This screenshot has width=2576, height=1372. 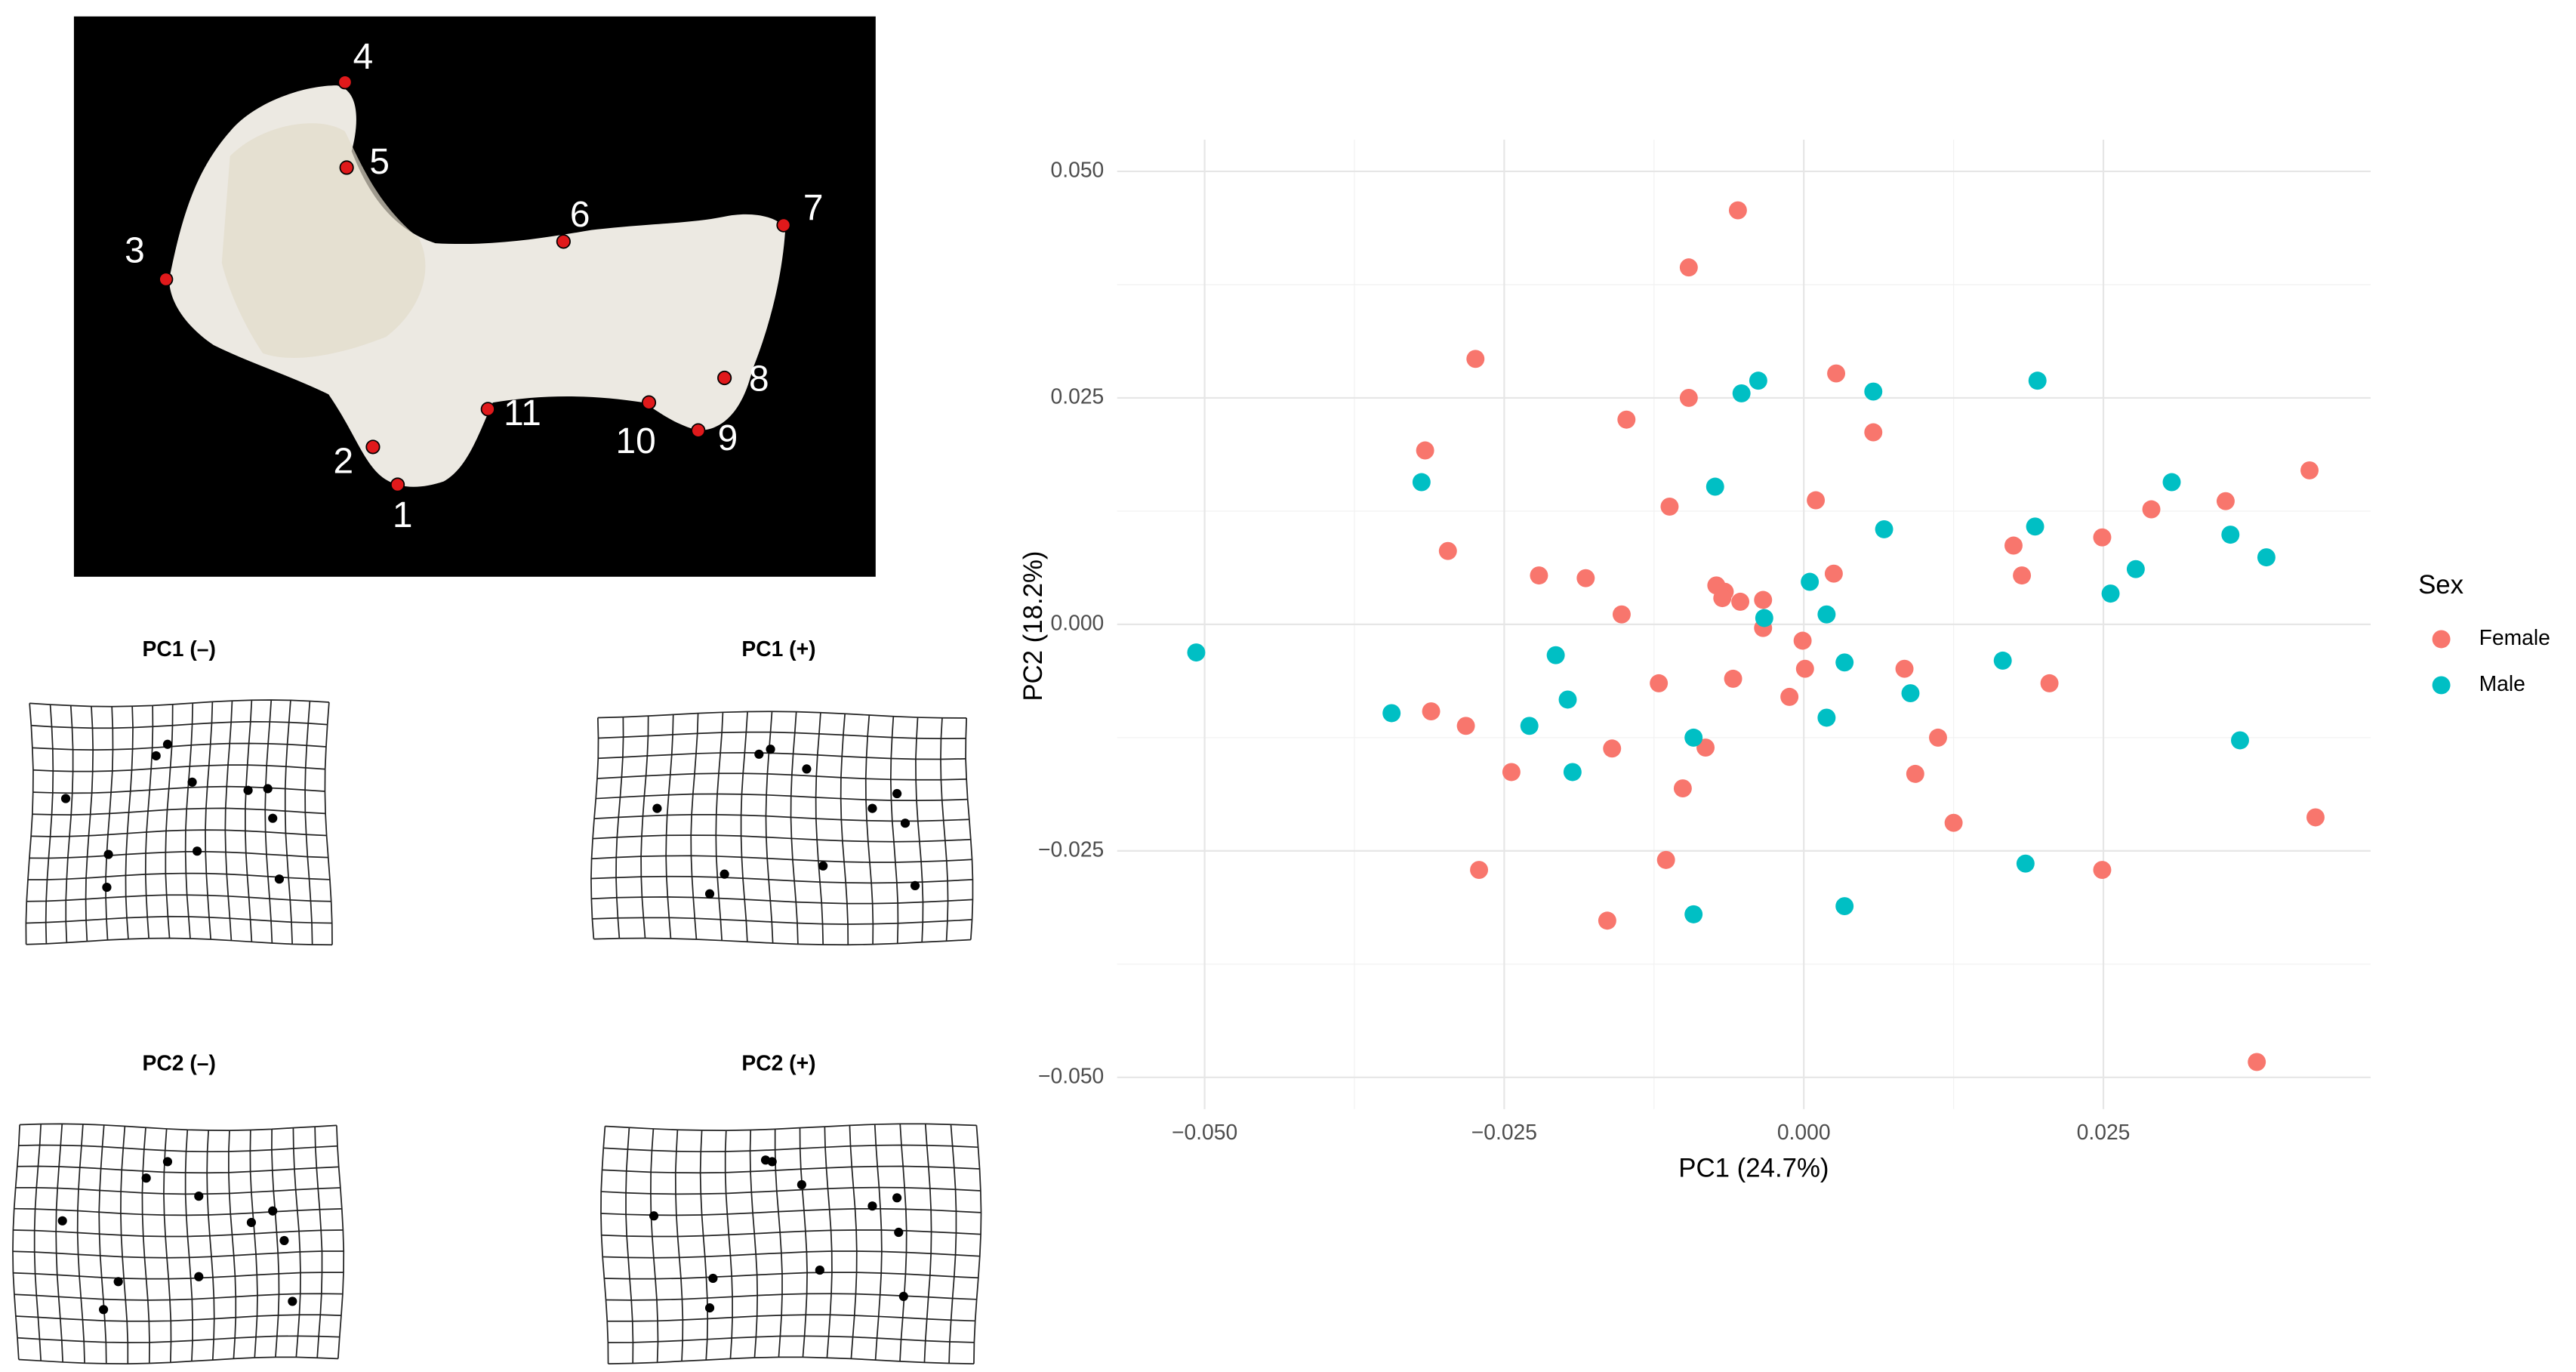 What do you see at coordinates (1071, 849) in the screenshot?
I see `y-tick-label: −0.025` at bounding box center [1071, 849].